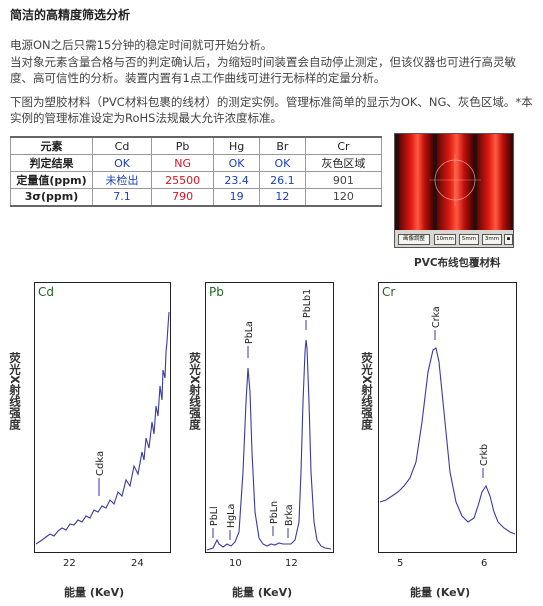 Image resolution: width=543 pixels, height=606 pixels. What do you see at coordinates (508, 239) in the screenshot?
I see `camera-icon: ▪` at bounding box center [508, 239].